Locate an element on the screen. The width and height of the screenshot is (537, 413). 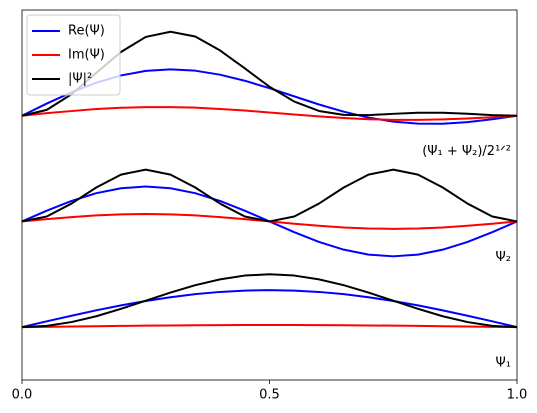
group-label: Ψ₂ is located at coordinates (503, 257).